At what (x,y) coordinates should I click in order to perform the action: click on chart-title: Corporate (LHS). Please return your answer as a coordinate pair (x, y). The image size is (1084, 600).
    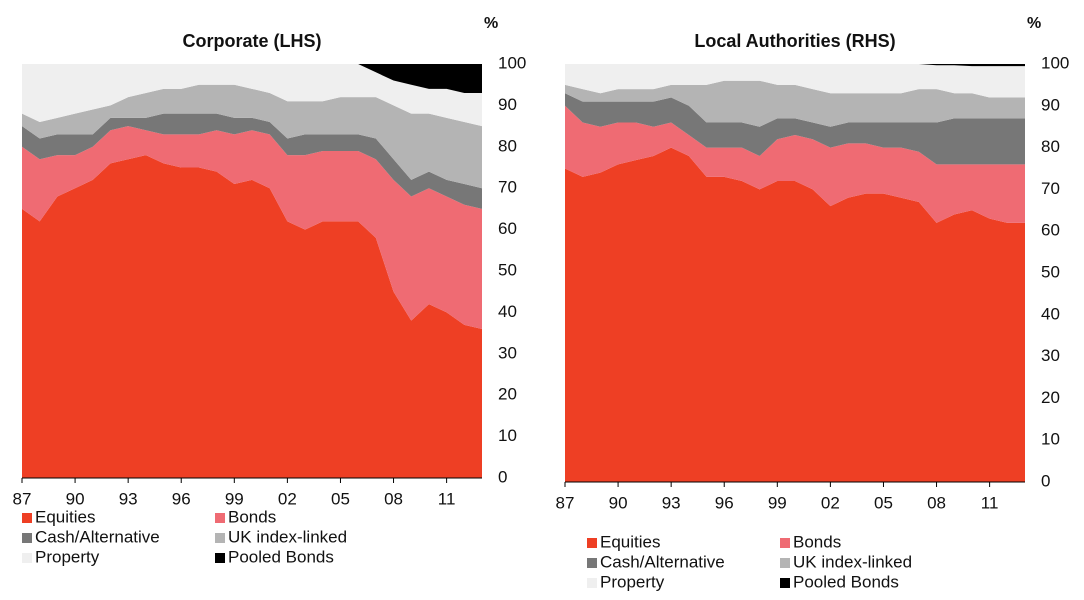
    Looking at the image, I should click on (252, 41).